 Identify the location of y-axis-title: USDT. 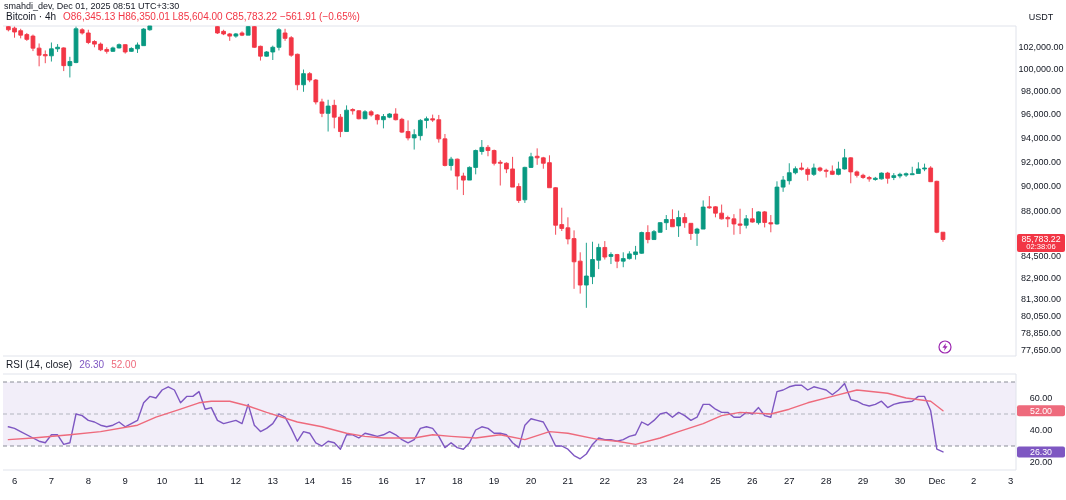
(1041, 17).